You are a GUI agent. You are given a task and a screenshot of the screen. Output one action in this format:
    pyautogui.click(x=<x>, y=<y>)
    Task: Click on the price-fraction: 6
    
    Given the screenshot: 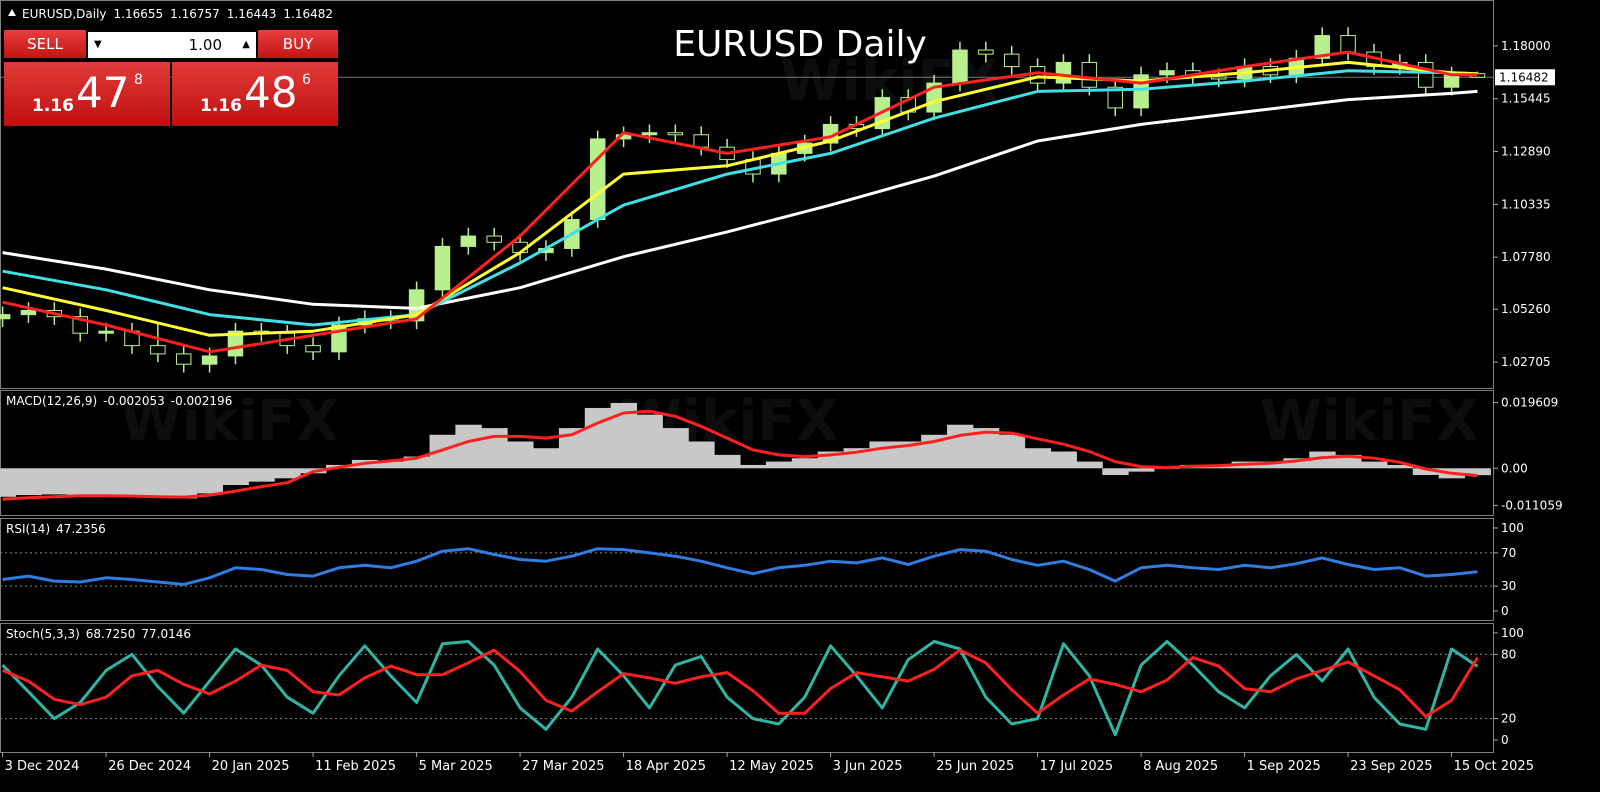 What is the action you would take?
    pyautogui.click(x=306, y=80)
    